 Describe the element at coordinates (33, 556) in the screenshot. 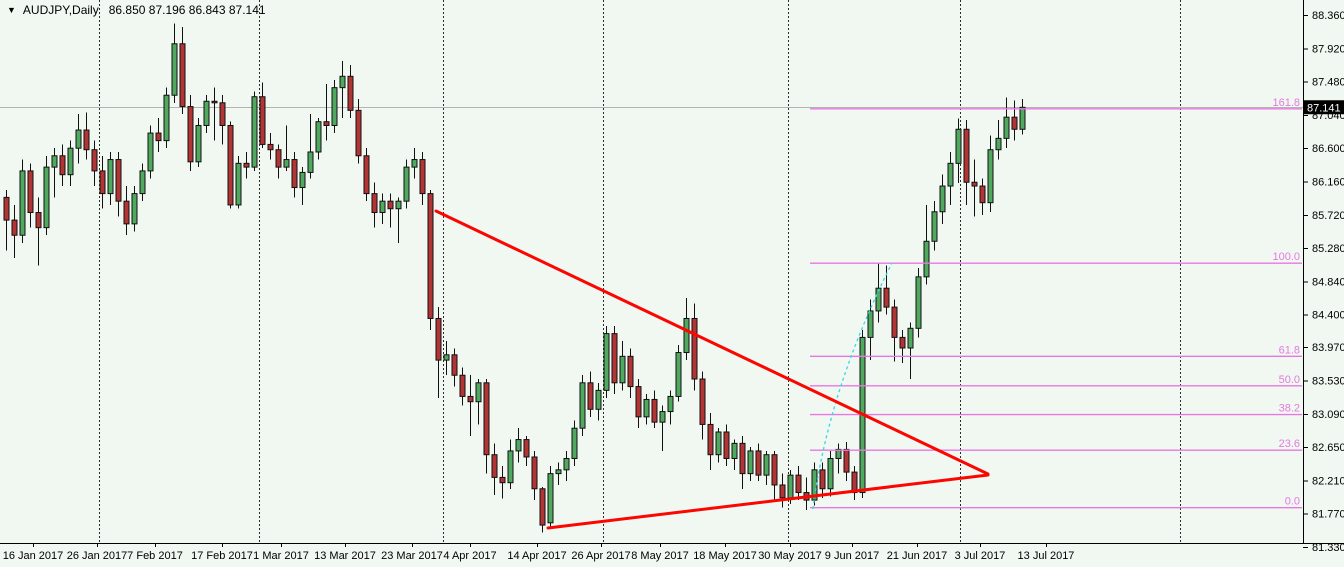

I see `date-axis-label: 16 Jan 2017` at that location.